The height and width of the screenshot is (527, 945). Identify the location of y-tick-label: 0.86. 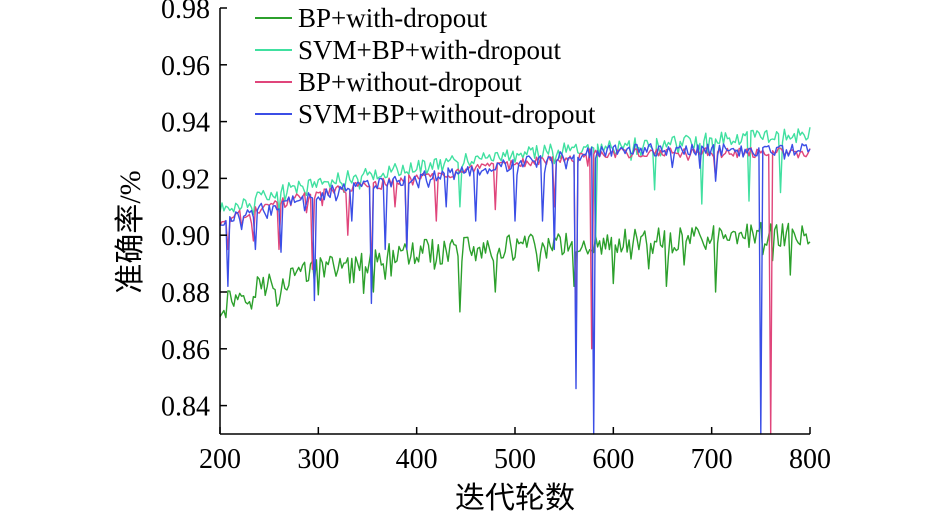
(185, 350).